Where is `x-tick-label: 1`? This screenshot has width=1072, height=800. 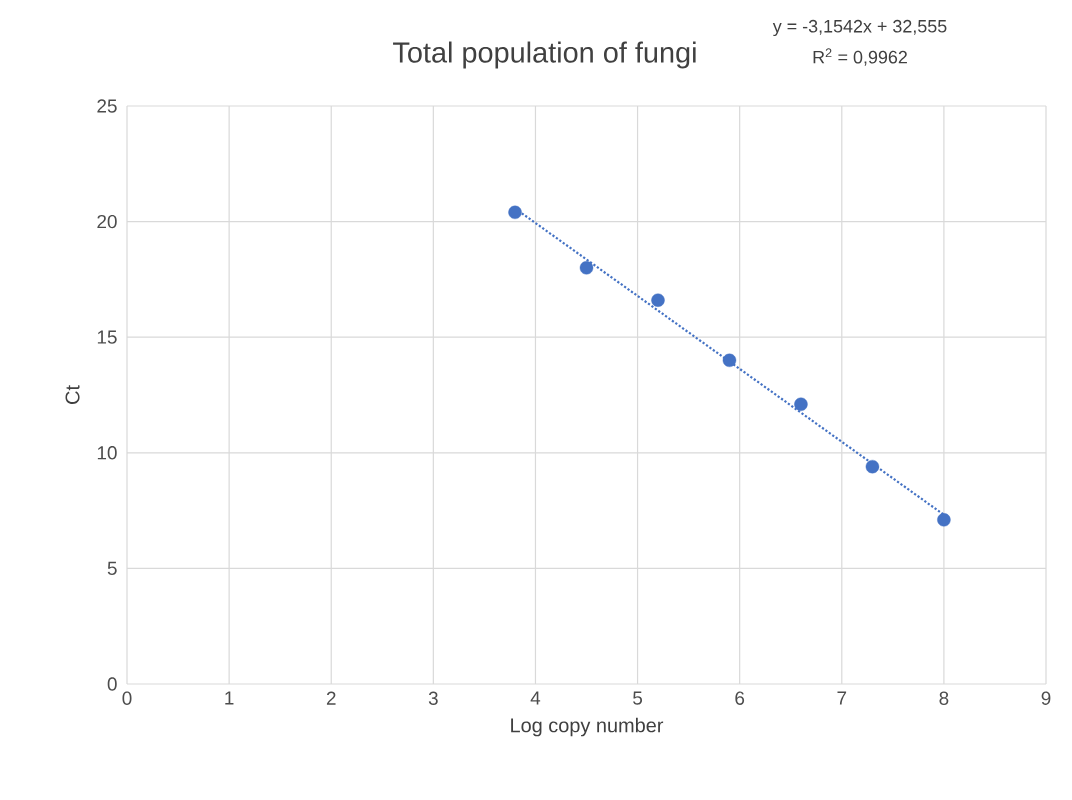
x-tick-label: 1 is located at coordinates (229, 698).